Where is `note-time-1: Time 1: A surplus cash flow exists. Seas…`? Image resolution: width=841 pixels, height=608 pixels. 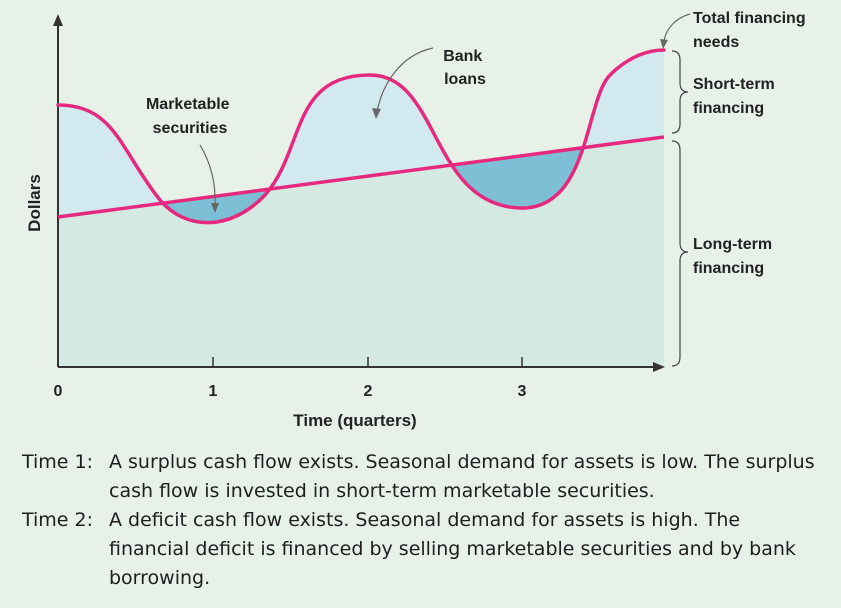 note-time-1: Time 1: A surplus cash flow exists. Seas… is located at coordinates (422, 477).